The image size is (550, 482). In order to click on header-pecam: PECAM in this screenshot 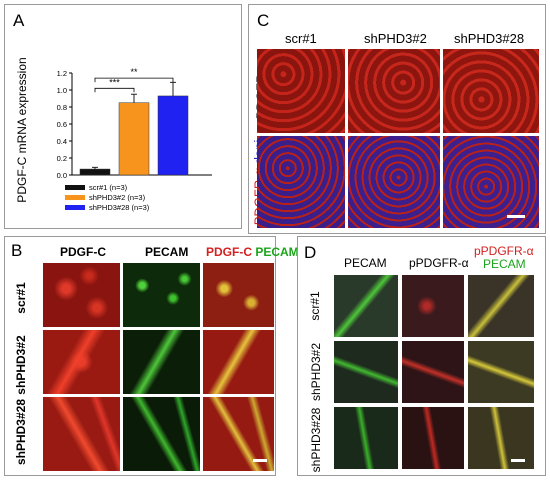, I will do `click(167, 252)`.